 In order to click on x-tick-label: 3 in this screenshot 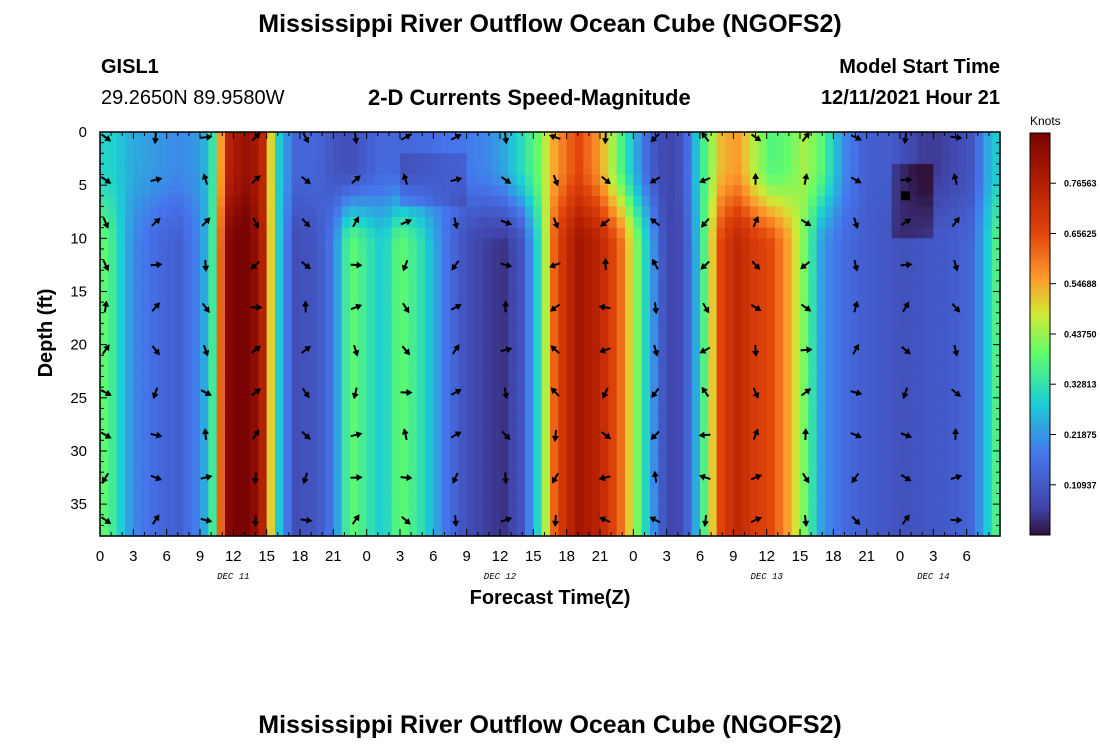, I will do `click(133, 556)`.